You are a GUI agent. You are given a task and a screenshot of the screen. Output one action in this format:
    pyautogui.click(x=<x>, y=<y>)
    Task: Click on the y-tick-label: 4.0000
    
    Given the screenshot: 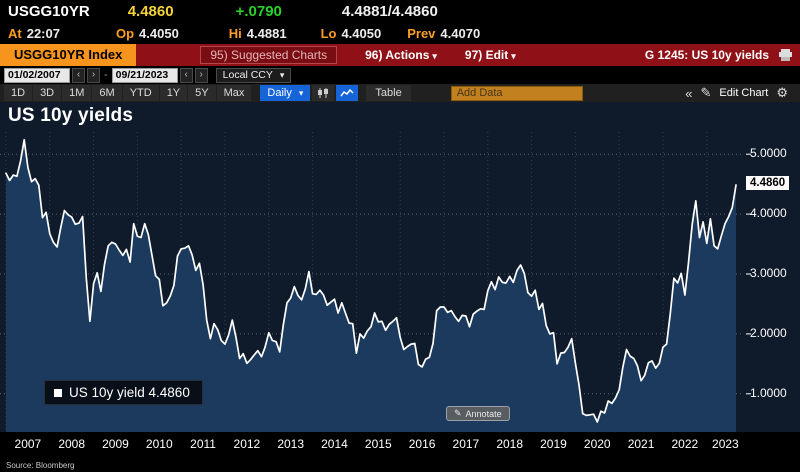 What is the action you would take?
    pyautogui.click(x=768, y=213)
    